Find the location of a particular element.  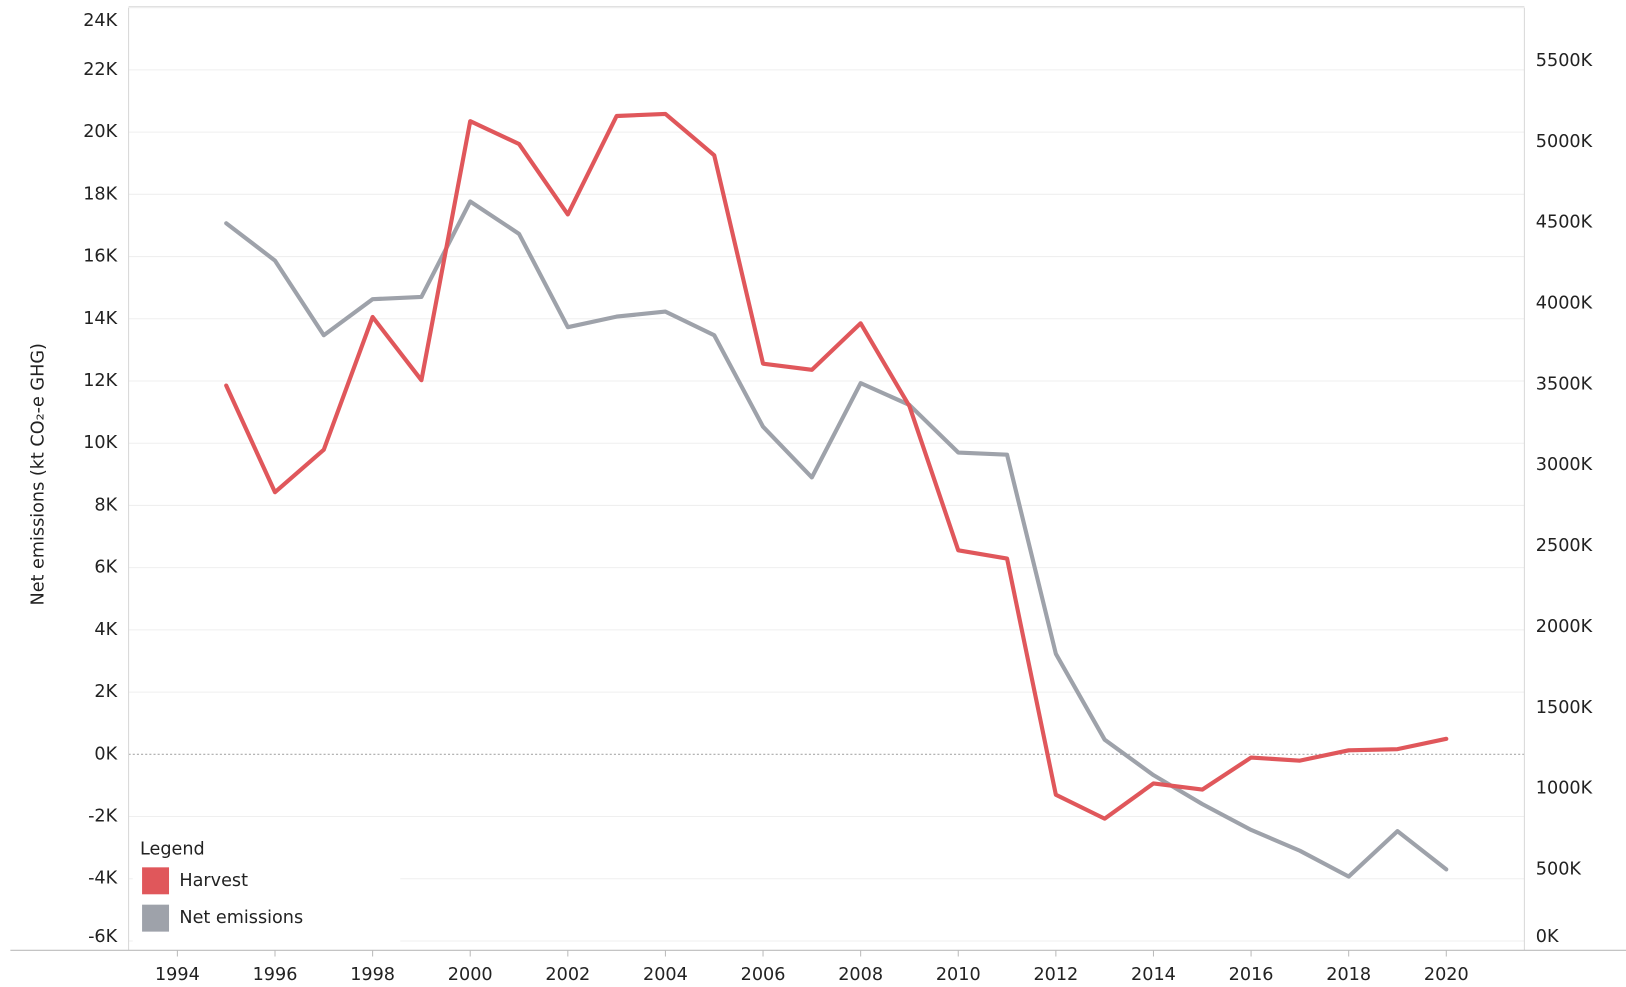

x-tick-label: 1994 is located at coordinates (177, 975).